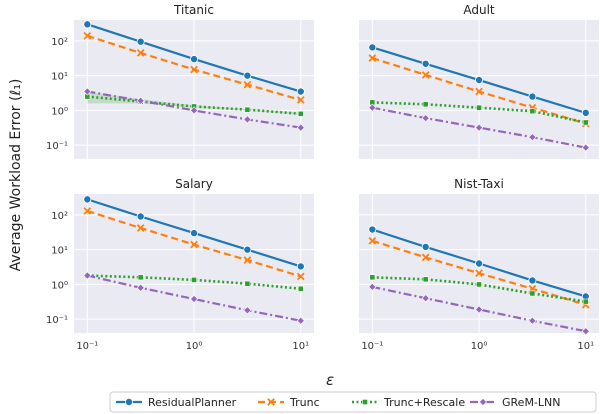 This screenshot has width=600, height=414. What do you see at coordinates (304, 402) in the screenshot?
I see `legend-label: Trunc` at bounding box center [304, 402].